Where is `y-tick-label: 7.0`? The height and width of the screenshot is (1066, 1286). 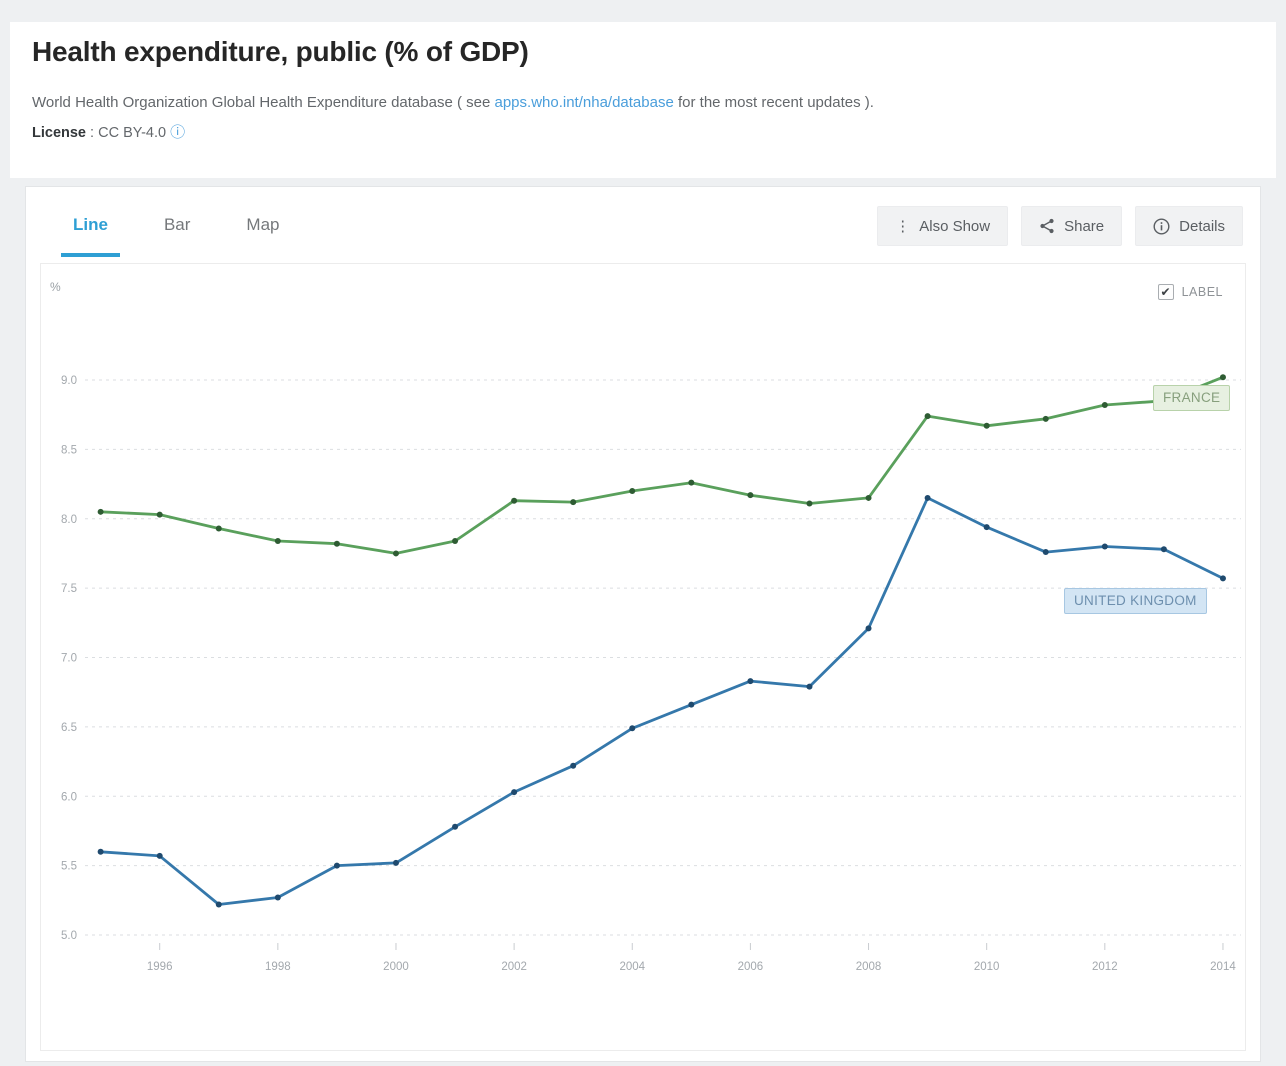
y-tick-label: 7.0 is located at coordinates (69, 659).